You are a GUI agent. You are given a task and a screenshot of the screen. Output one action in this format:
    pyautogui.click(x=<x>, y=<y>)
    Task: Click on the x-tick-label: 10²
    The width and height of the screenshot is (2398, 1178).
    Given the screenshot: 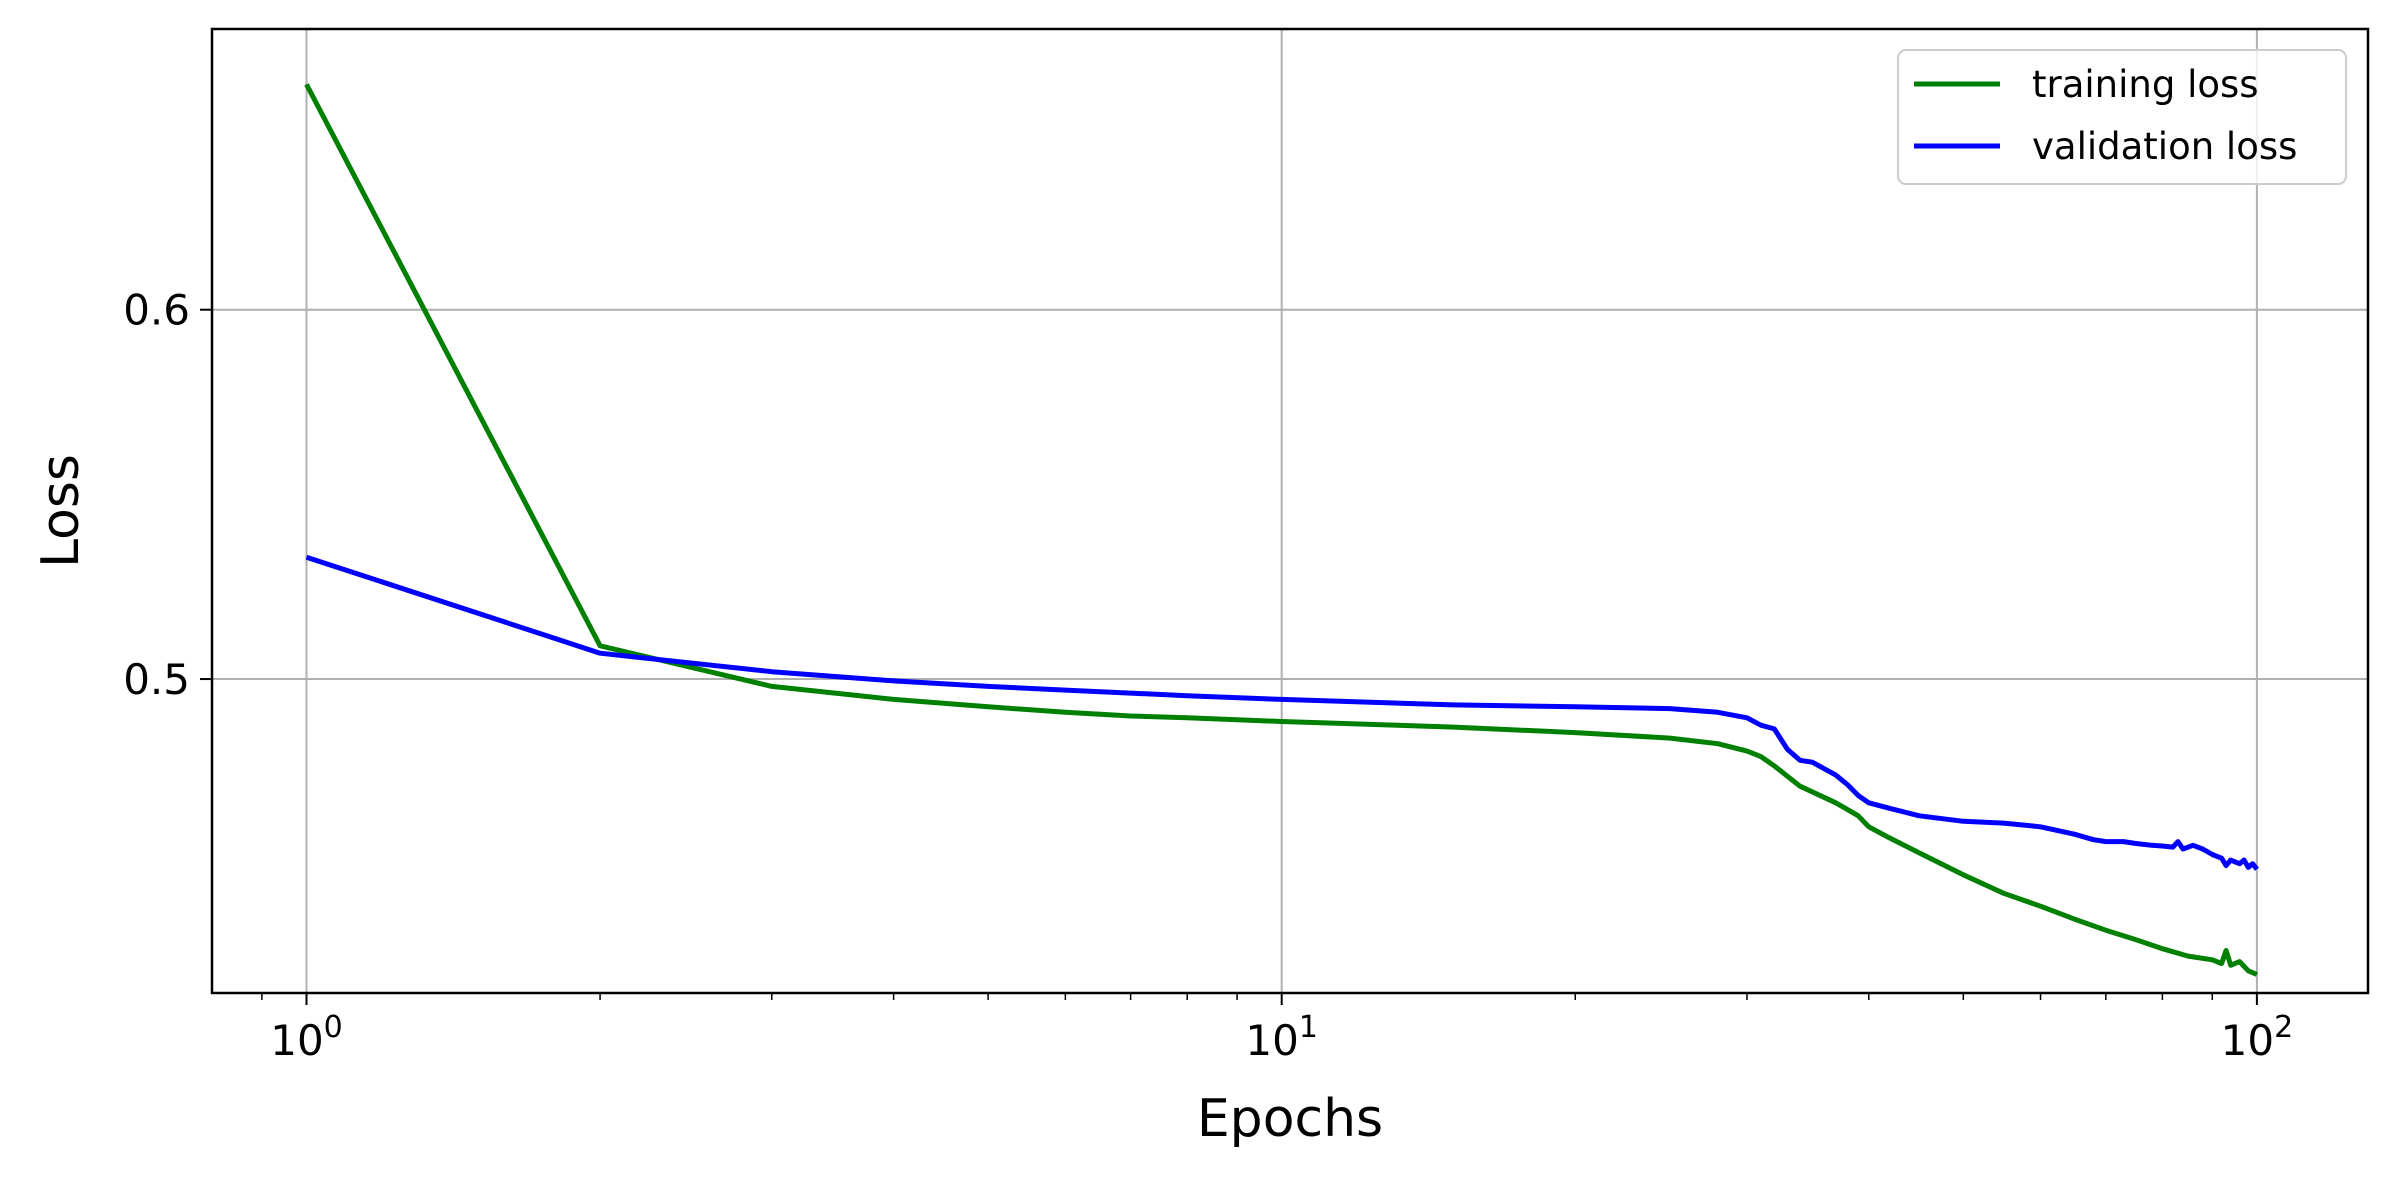 What is the action you would take?
    pyautogui.click(x=2257, y=1037)
    